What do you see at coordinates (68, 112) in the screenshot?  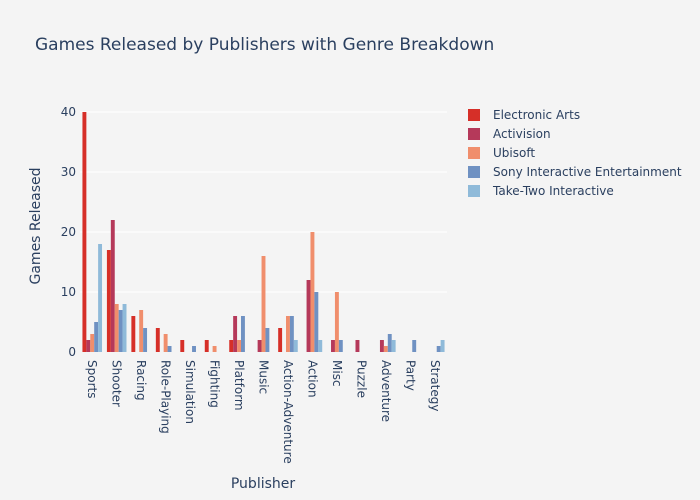 I see `y-tick-label: 40` at bounding box center [68, 112].